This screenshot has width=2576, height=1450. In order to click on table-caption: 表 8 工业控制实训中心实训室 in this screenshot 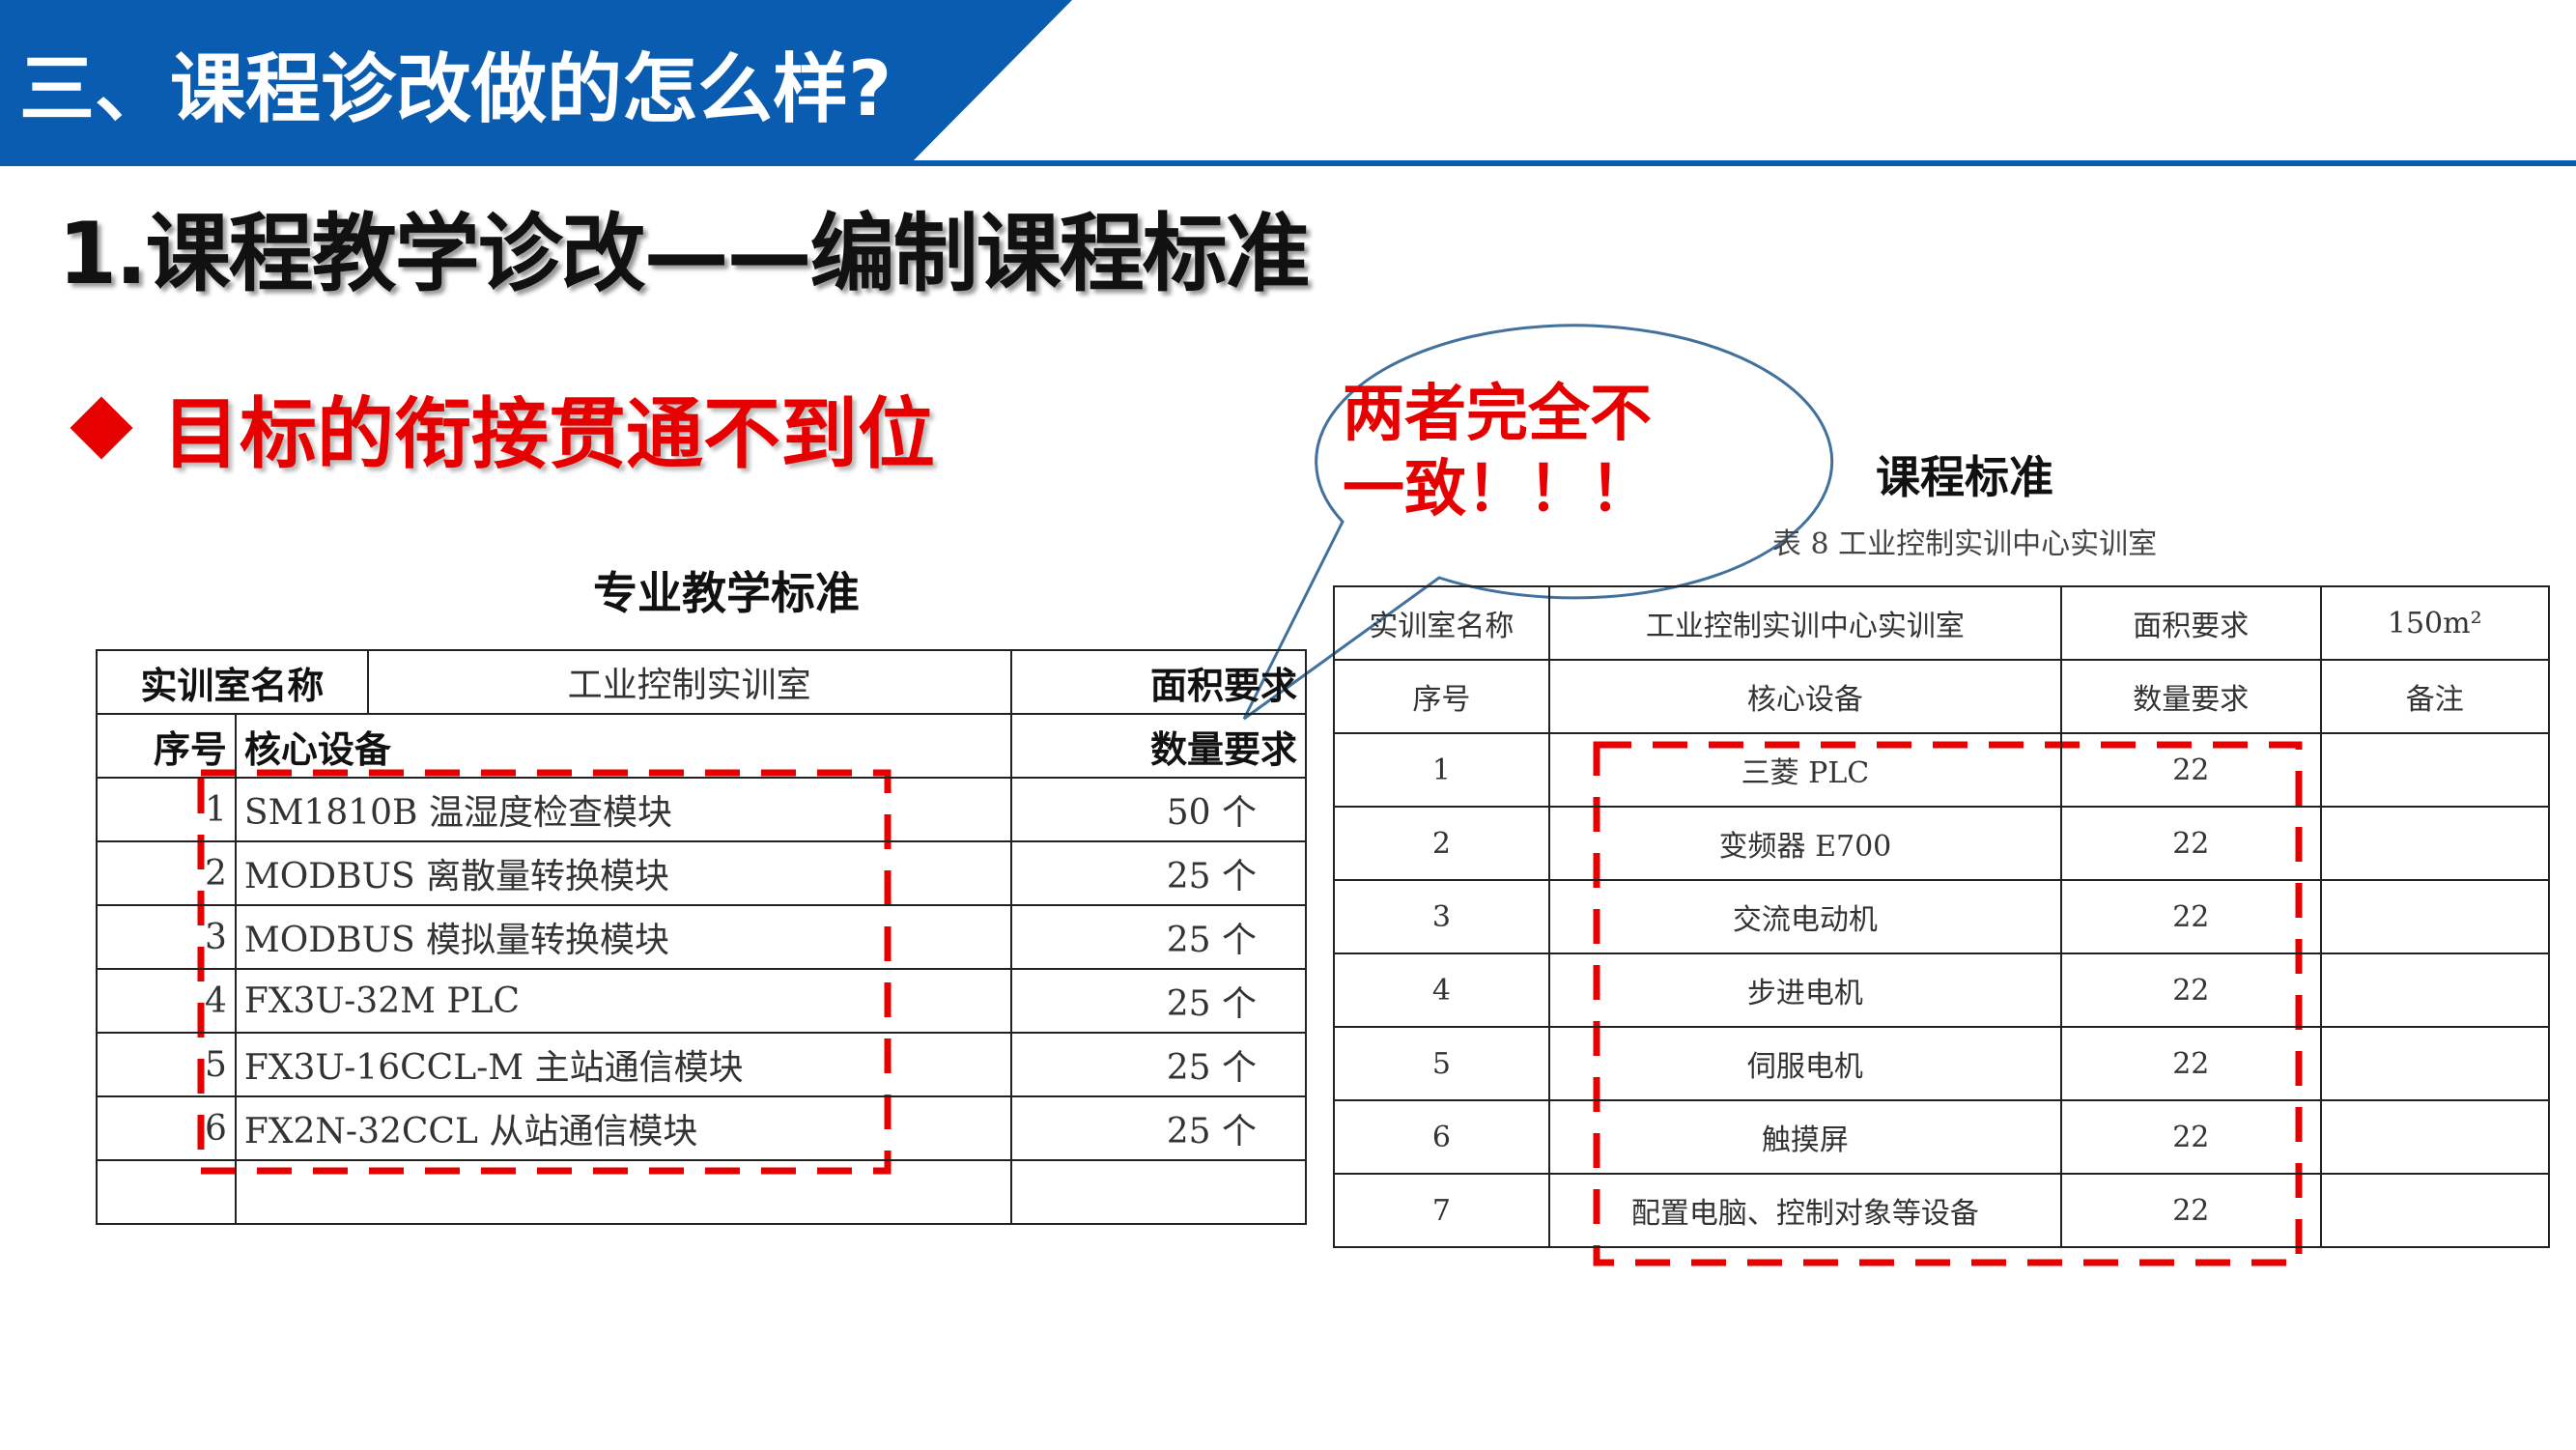, I will do `click(1964, 544)`.